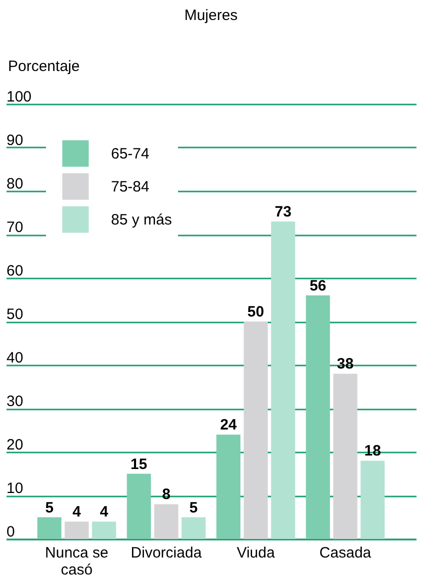  What do you see at coordinates (318, 285) in the screenshot?
I see `data-label: 56` at bounding box center [318, 285].